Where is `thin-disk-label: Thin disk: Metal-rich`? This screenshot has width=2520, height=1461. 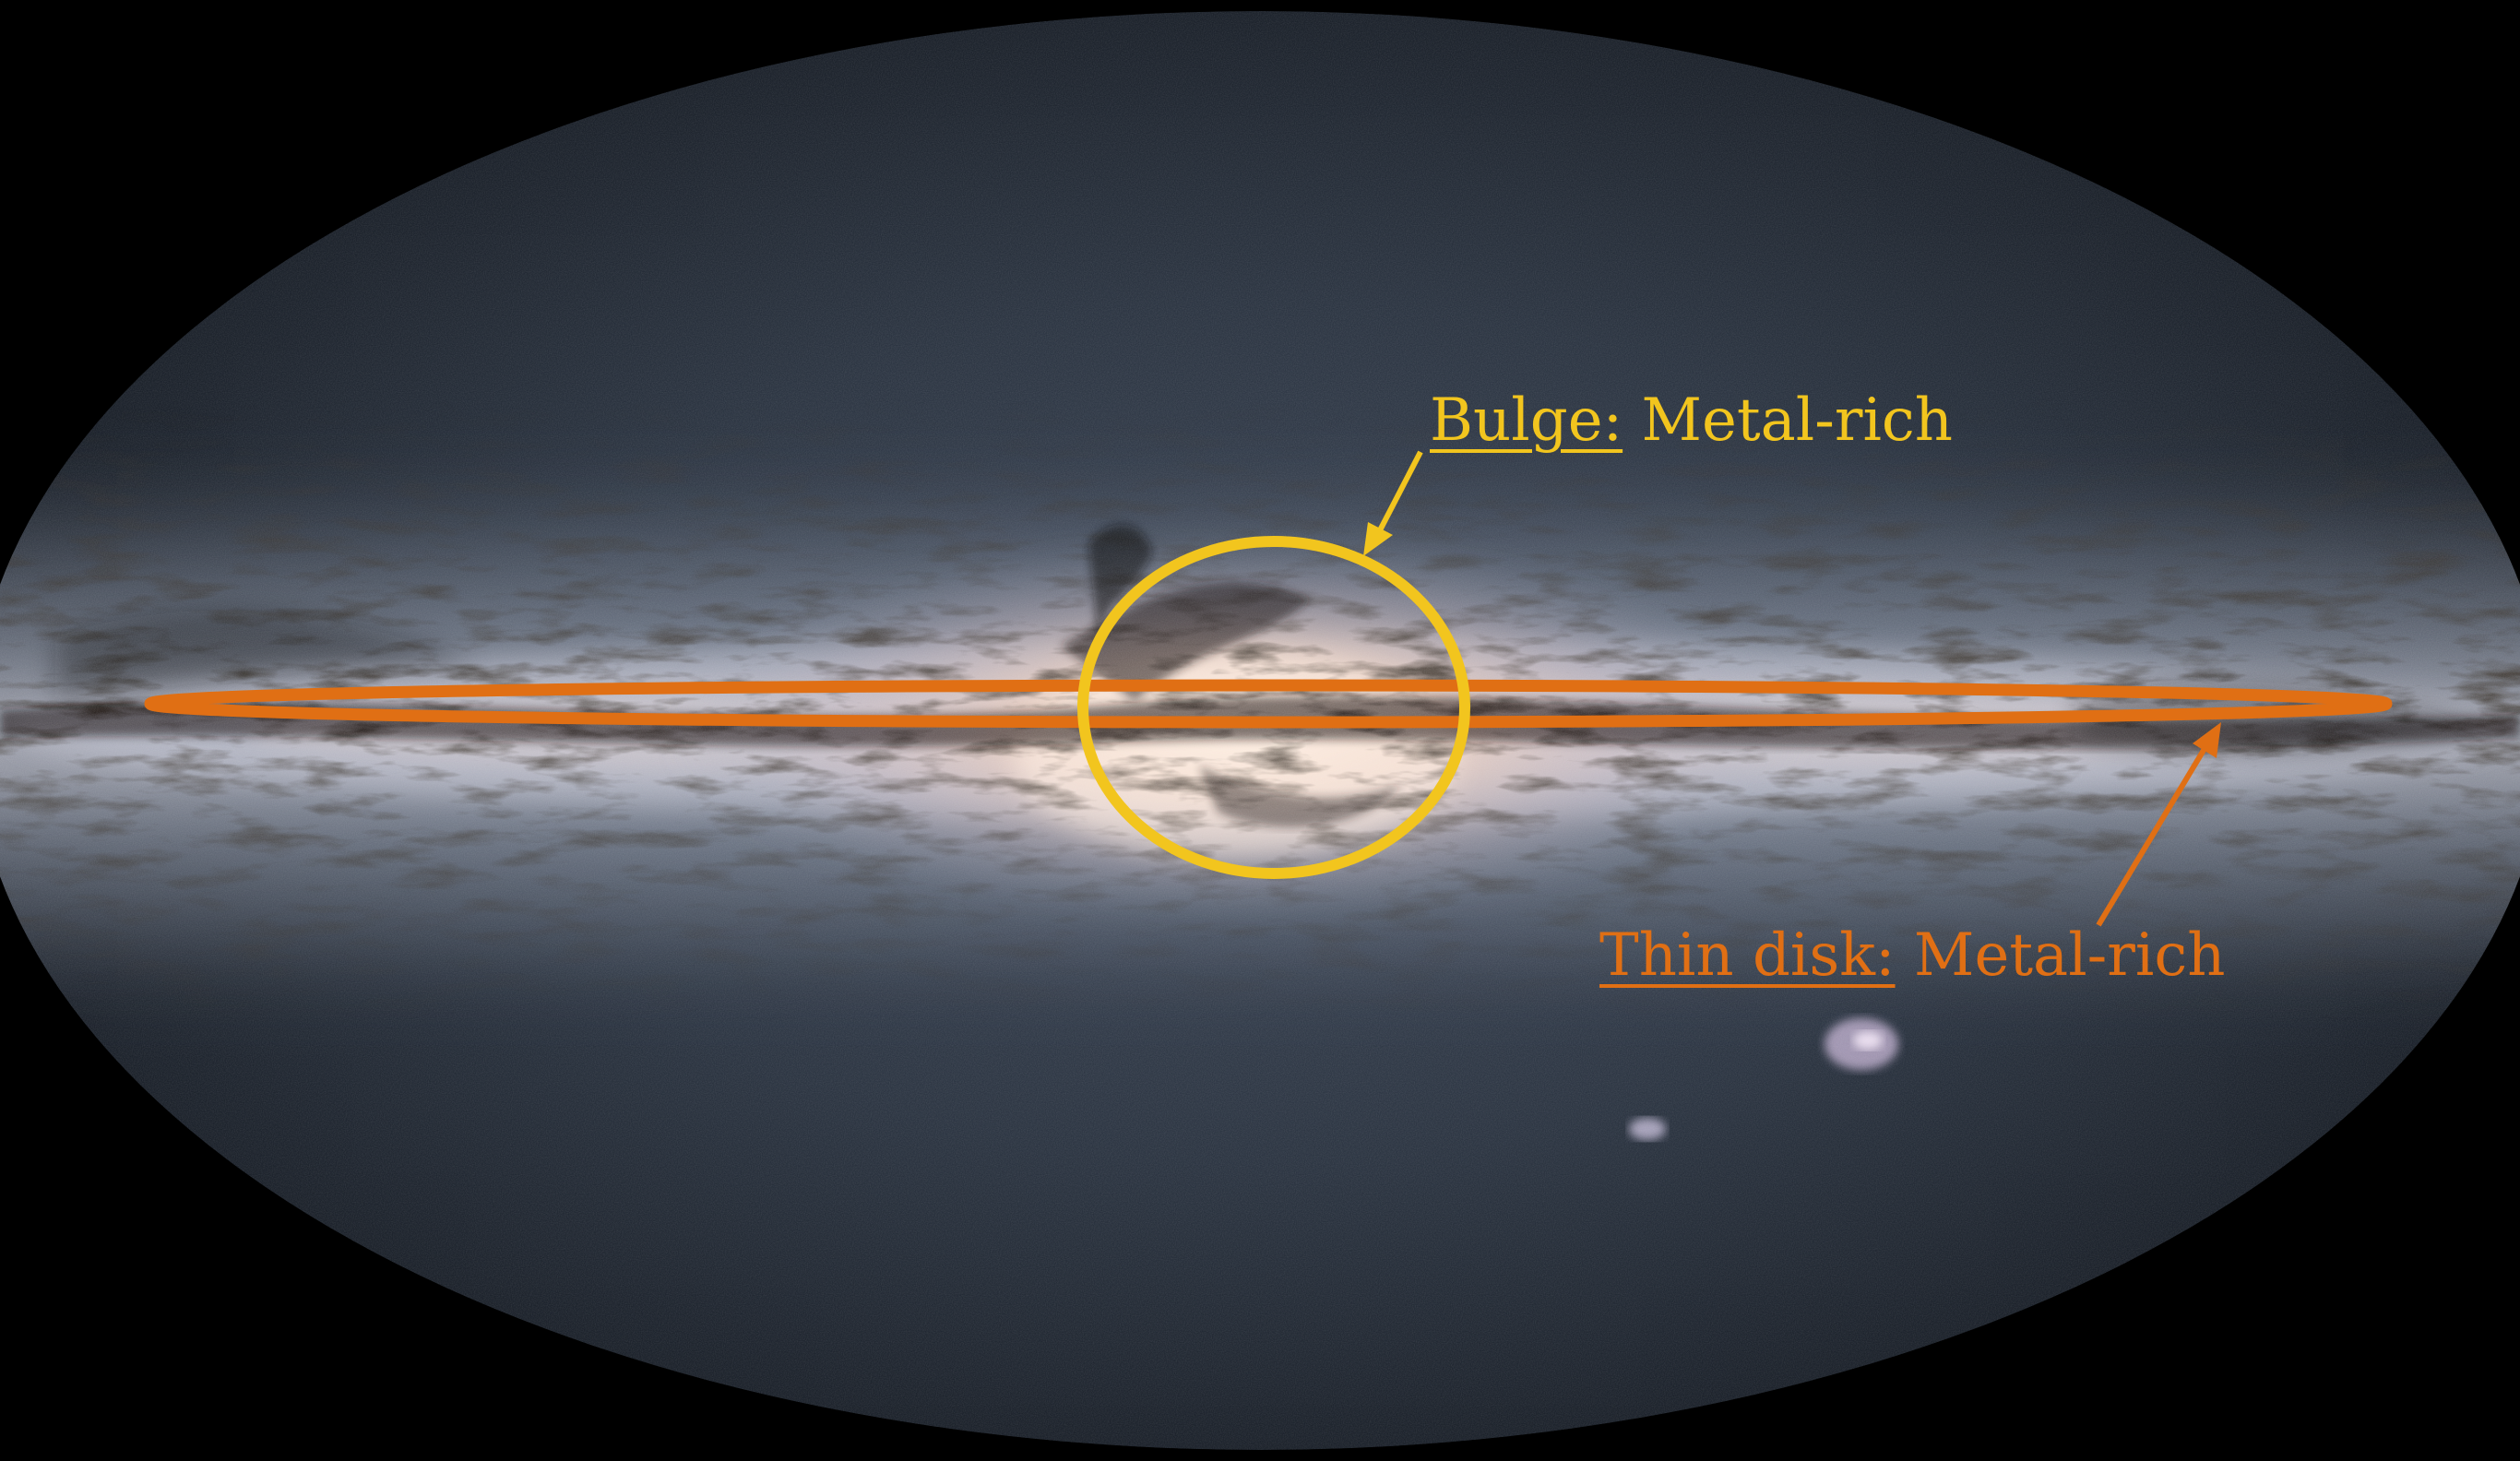
thin-disk-label: Thin disk: Metal-rich is located at coordinates (1912, 956).